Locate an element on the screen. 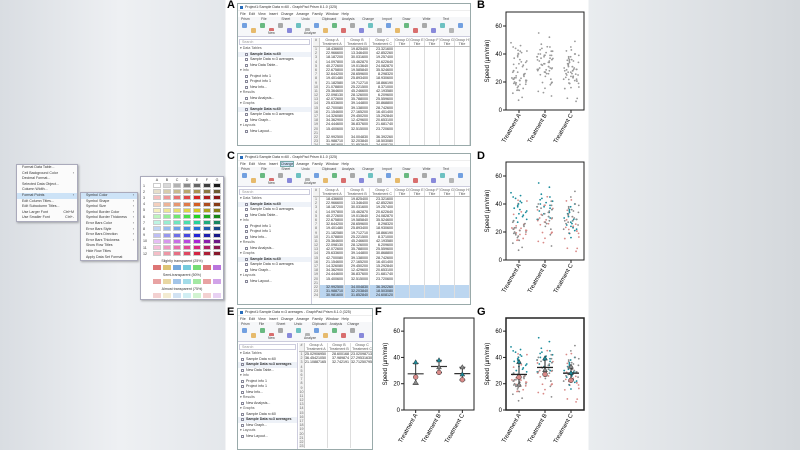 This screenshot has width=800, height=450. table-cell: 32.992500 is located at coordinates (332, 137).